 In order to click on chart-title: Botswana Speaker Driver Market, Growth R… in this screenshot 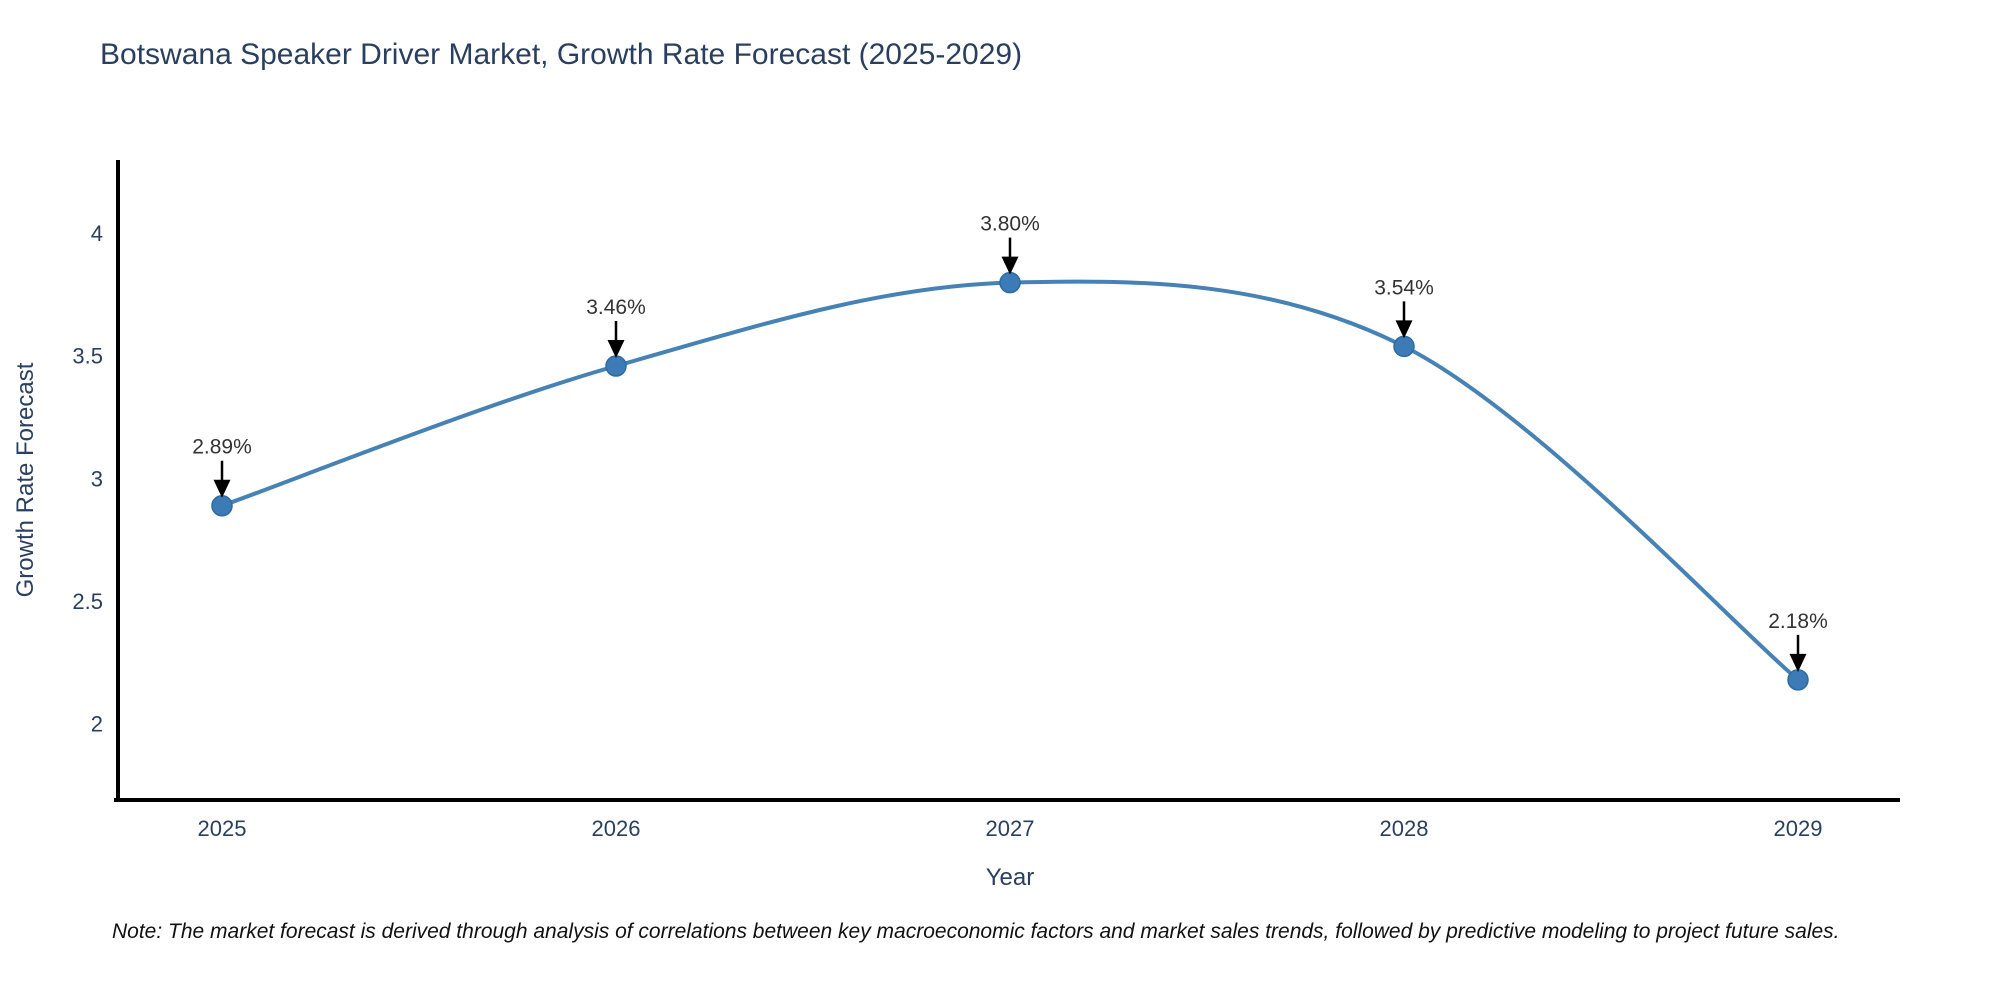, I will do `click(561, 54)`.